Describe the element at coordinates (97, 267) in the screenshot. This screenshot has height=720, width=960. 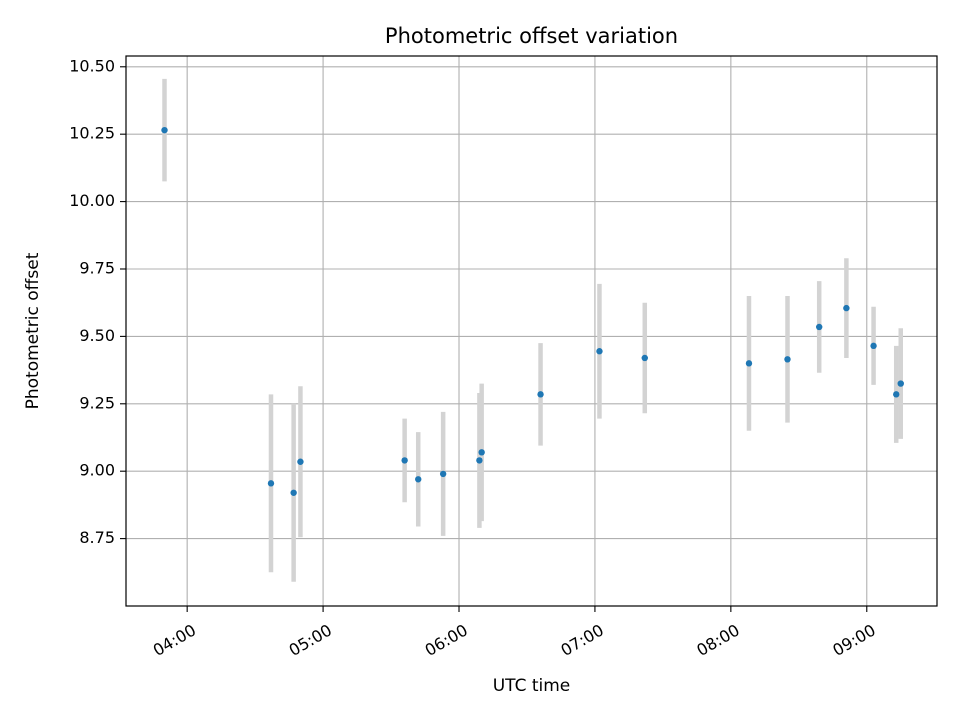
I see `y-tick-label: 9.75` at that location.